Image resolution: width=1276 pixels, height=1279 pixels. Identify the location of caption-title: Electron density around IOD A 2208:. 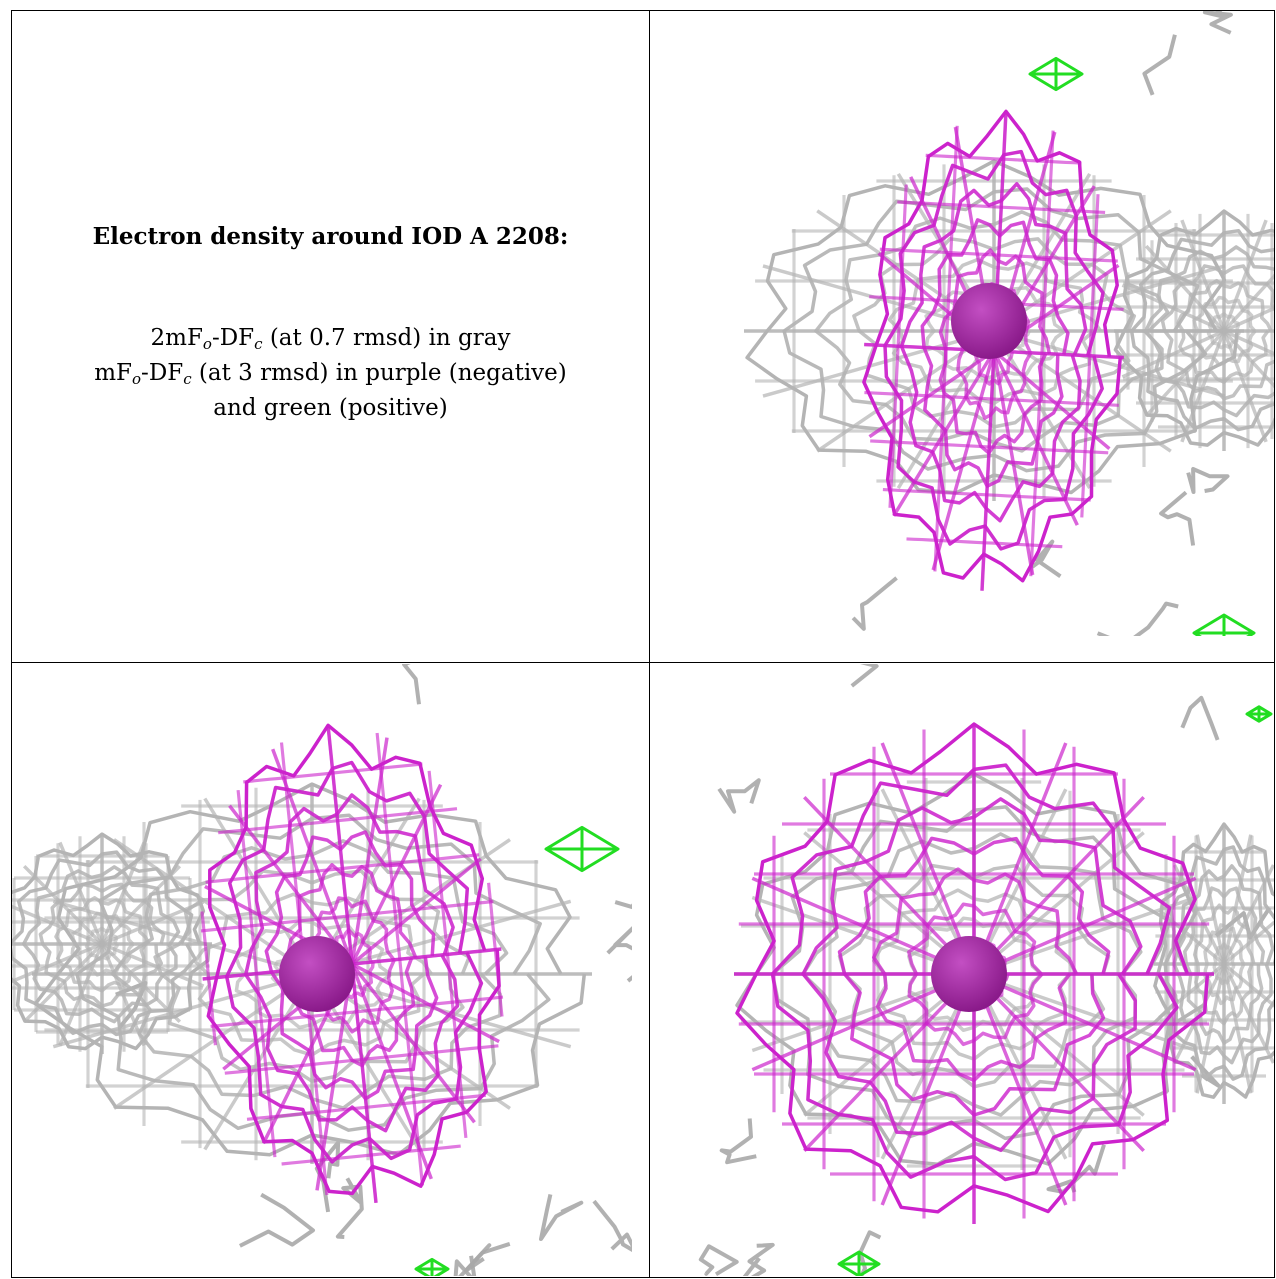
(330, 236).